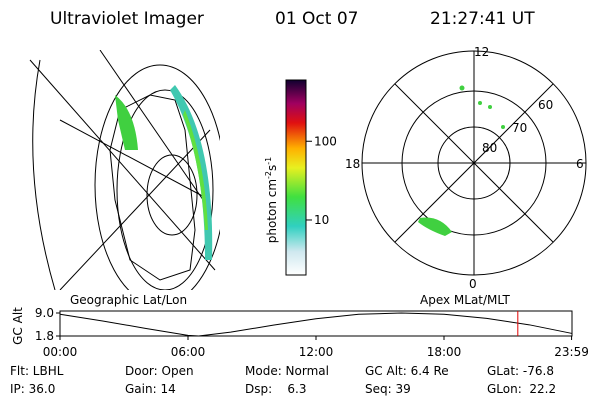 The height and width of the screenshot is (400, 600). What do you see at coordinates (37, 371) in the screenshot?
I see `info-field: Flt: LBHL` at bounding box center [37, 371].